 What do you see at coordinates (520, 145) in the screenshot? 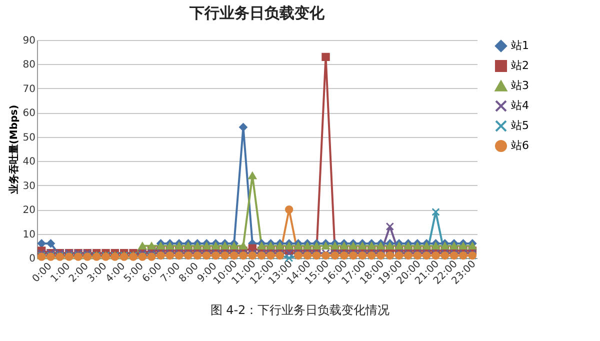
I see `legend-label: 站6` at bounding box center [520, 145].